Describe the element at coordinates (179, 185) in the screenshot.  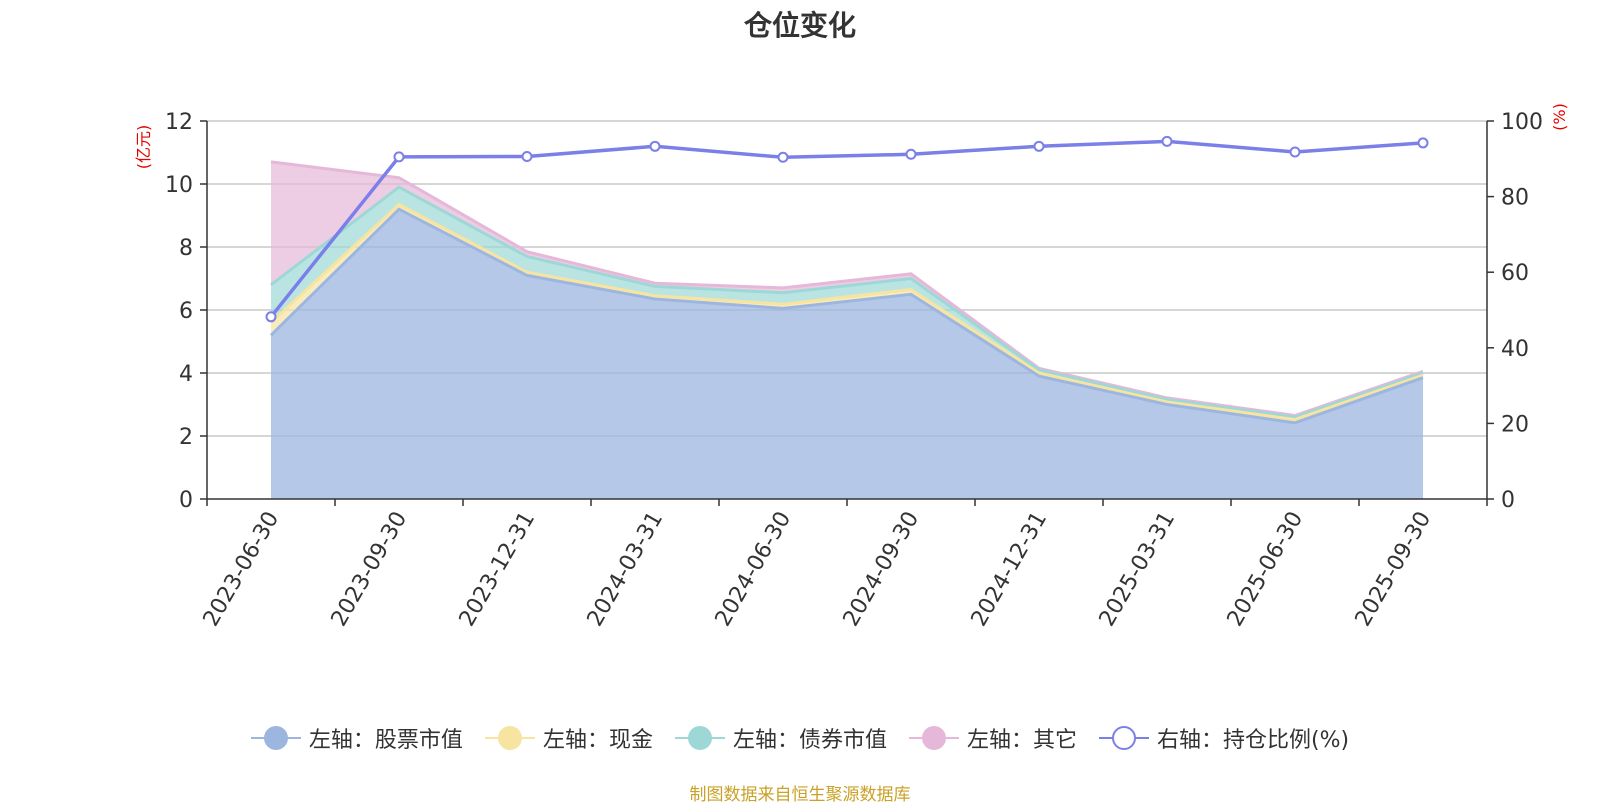
I see `left-tick-label-5: 10` at that location.